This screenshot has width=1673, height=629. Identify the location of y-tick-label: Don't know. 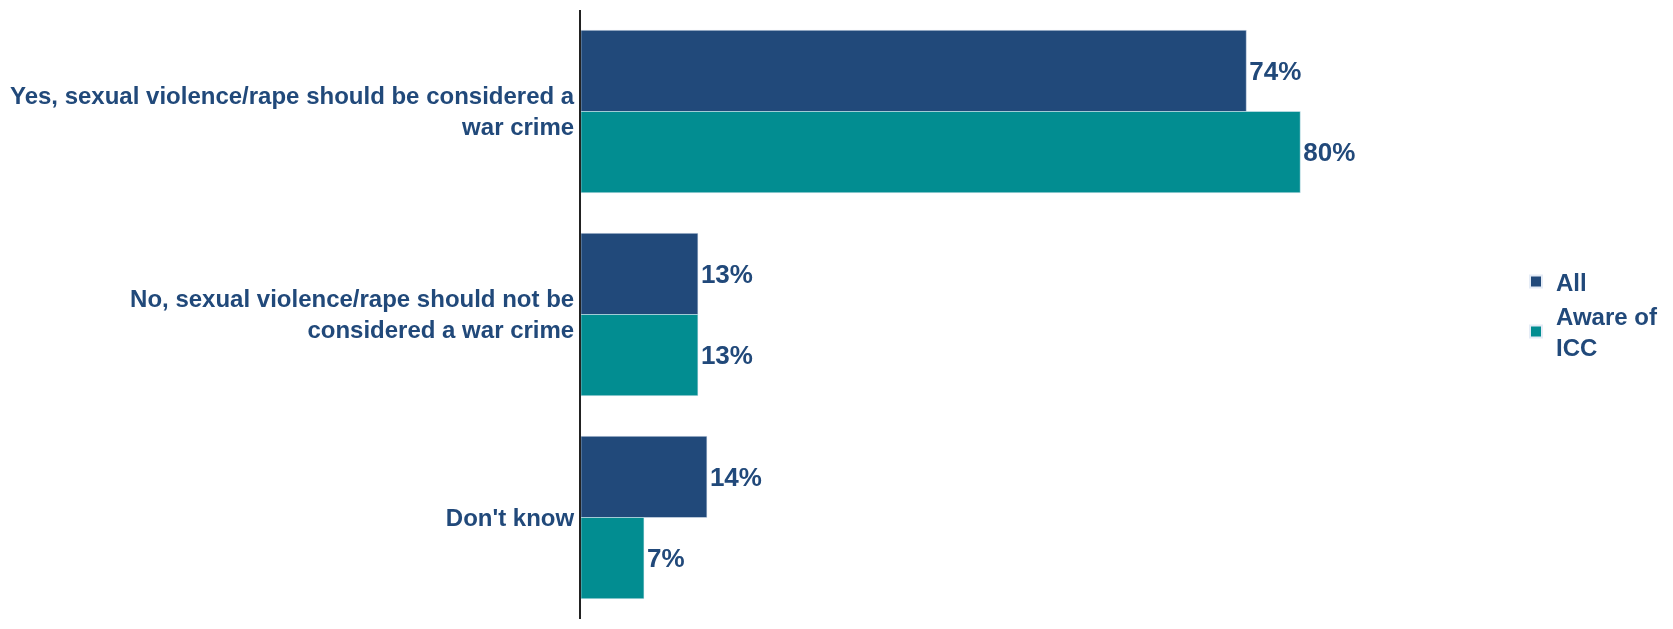
(510, 517).